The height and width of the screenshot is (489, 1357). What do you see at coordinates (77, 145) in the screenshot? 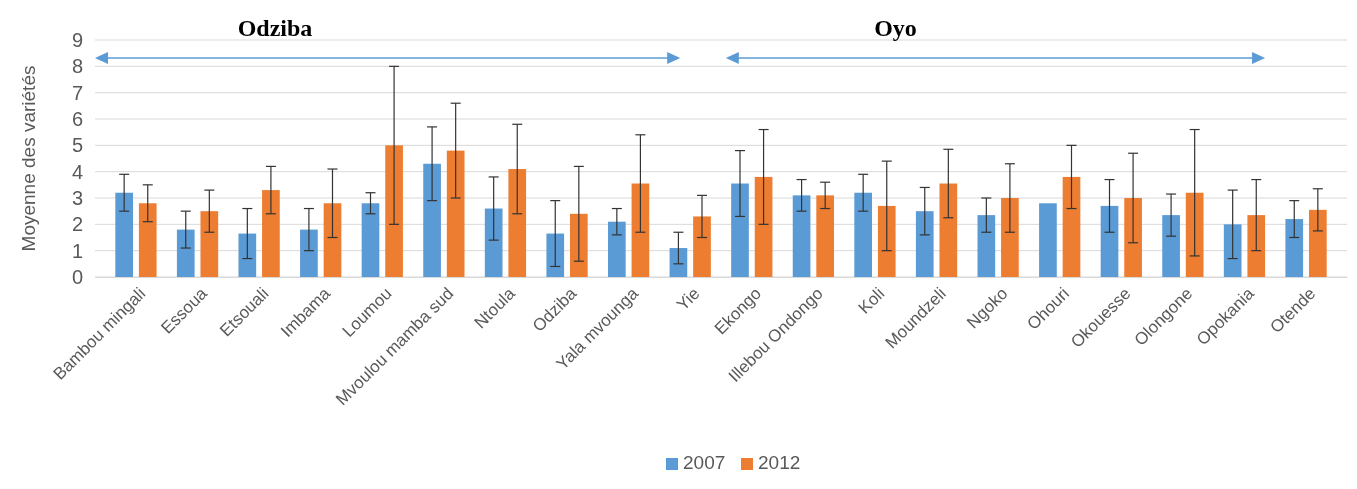
I see `y-tick-label: 5` at bounding box center [77, 145].